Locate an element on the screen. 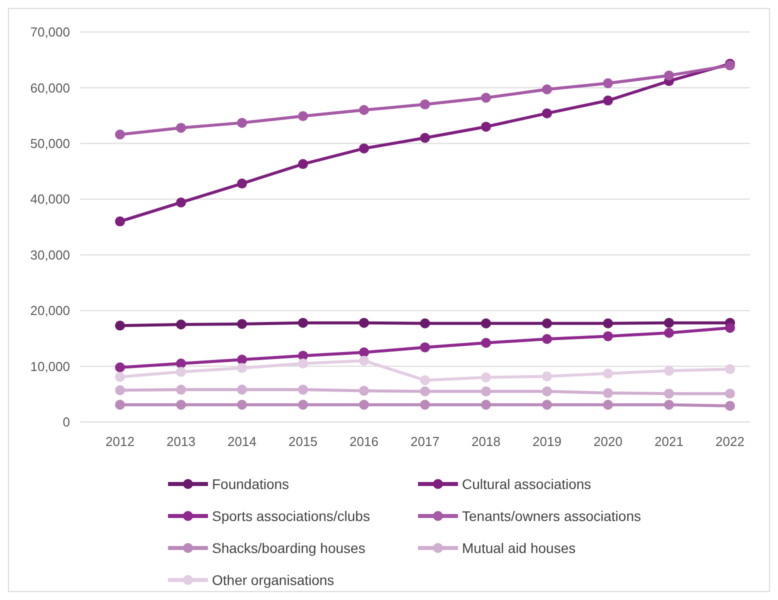 Image resolution: width=778 pixels, height=600 pixels. x-tick-label: 2013 is located at coordinates (181, 441).